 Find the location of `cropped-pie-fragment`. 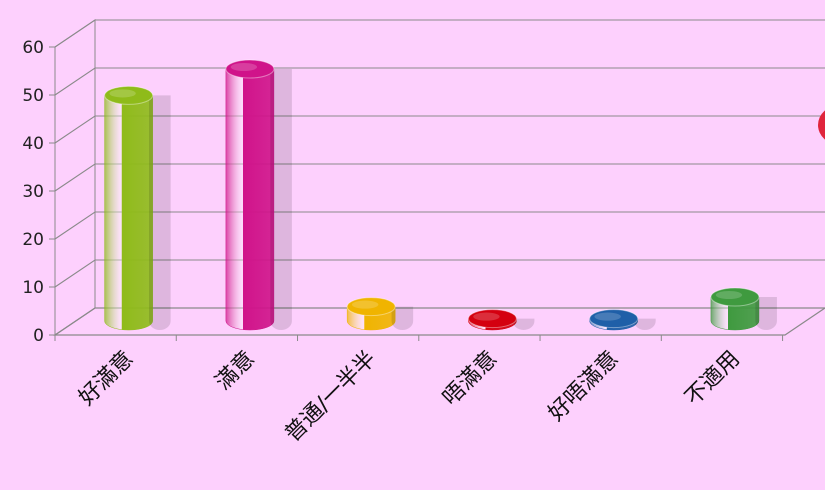

cropped-pie-fragment is located at coordinates (821, 125).